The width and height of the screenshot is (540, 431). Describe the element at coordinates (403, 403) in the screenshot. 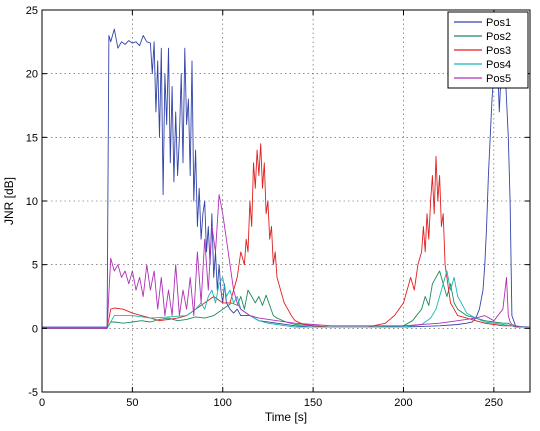

I see `x-tick-label-200: 200` at that location.